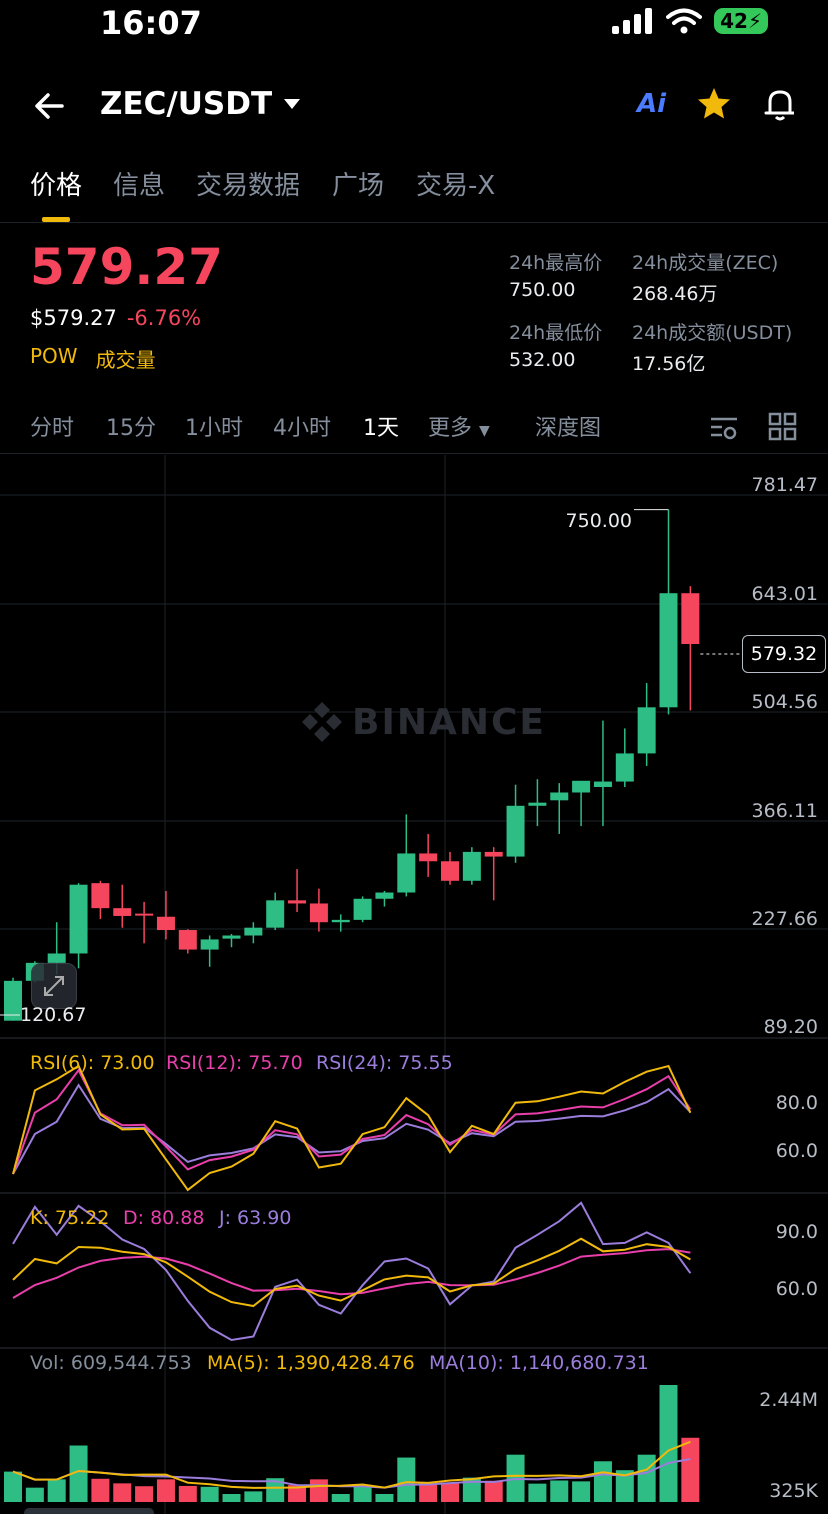 The height and width of the screenshot is (1514, 828). Describe the element at coordinates (556, 263) in the screenshot. I see `stat-label: 24h最高价` at that location.